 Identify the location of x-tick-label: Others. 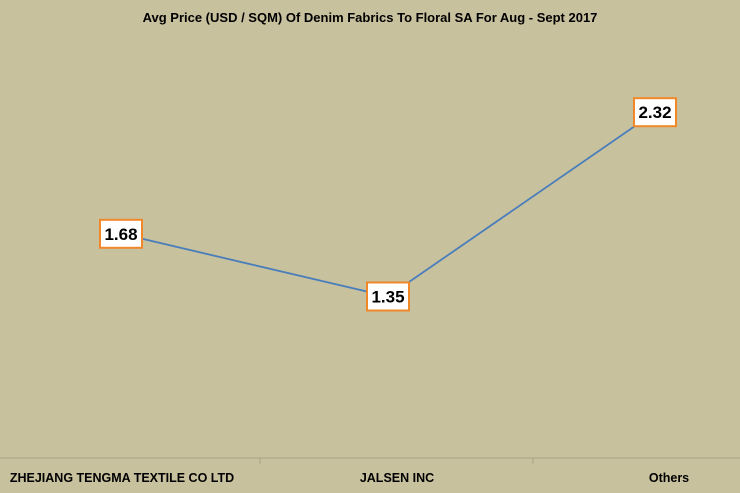
(669, 478).